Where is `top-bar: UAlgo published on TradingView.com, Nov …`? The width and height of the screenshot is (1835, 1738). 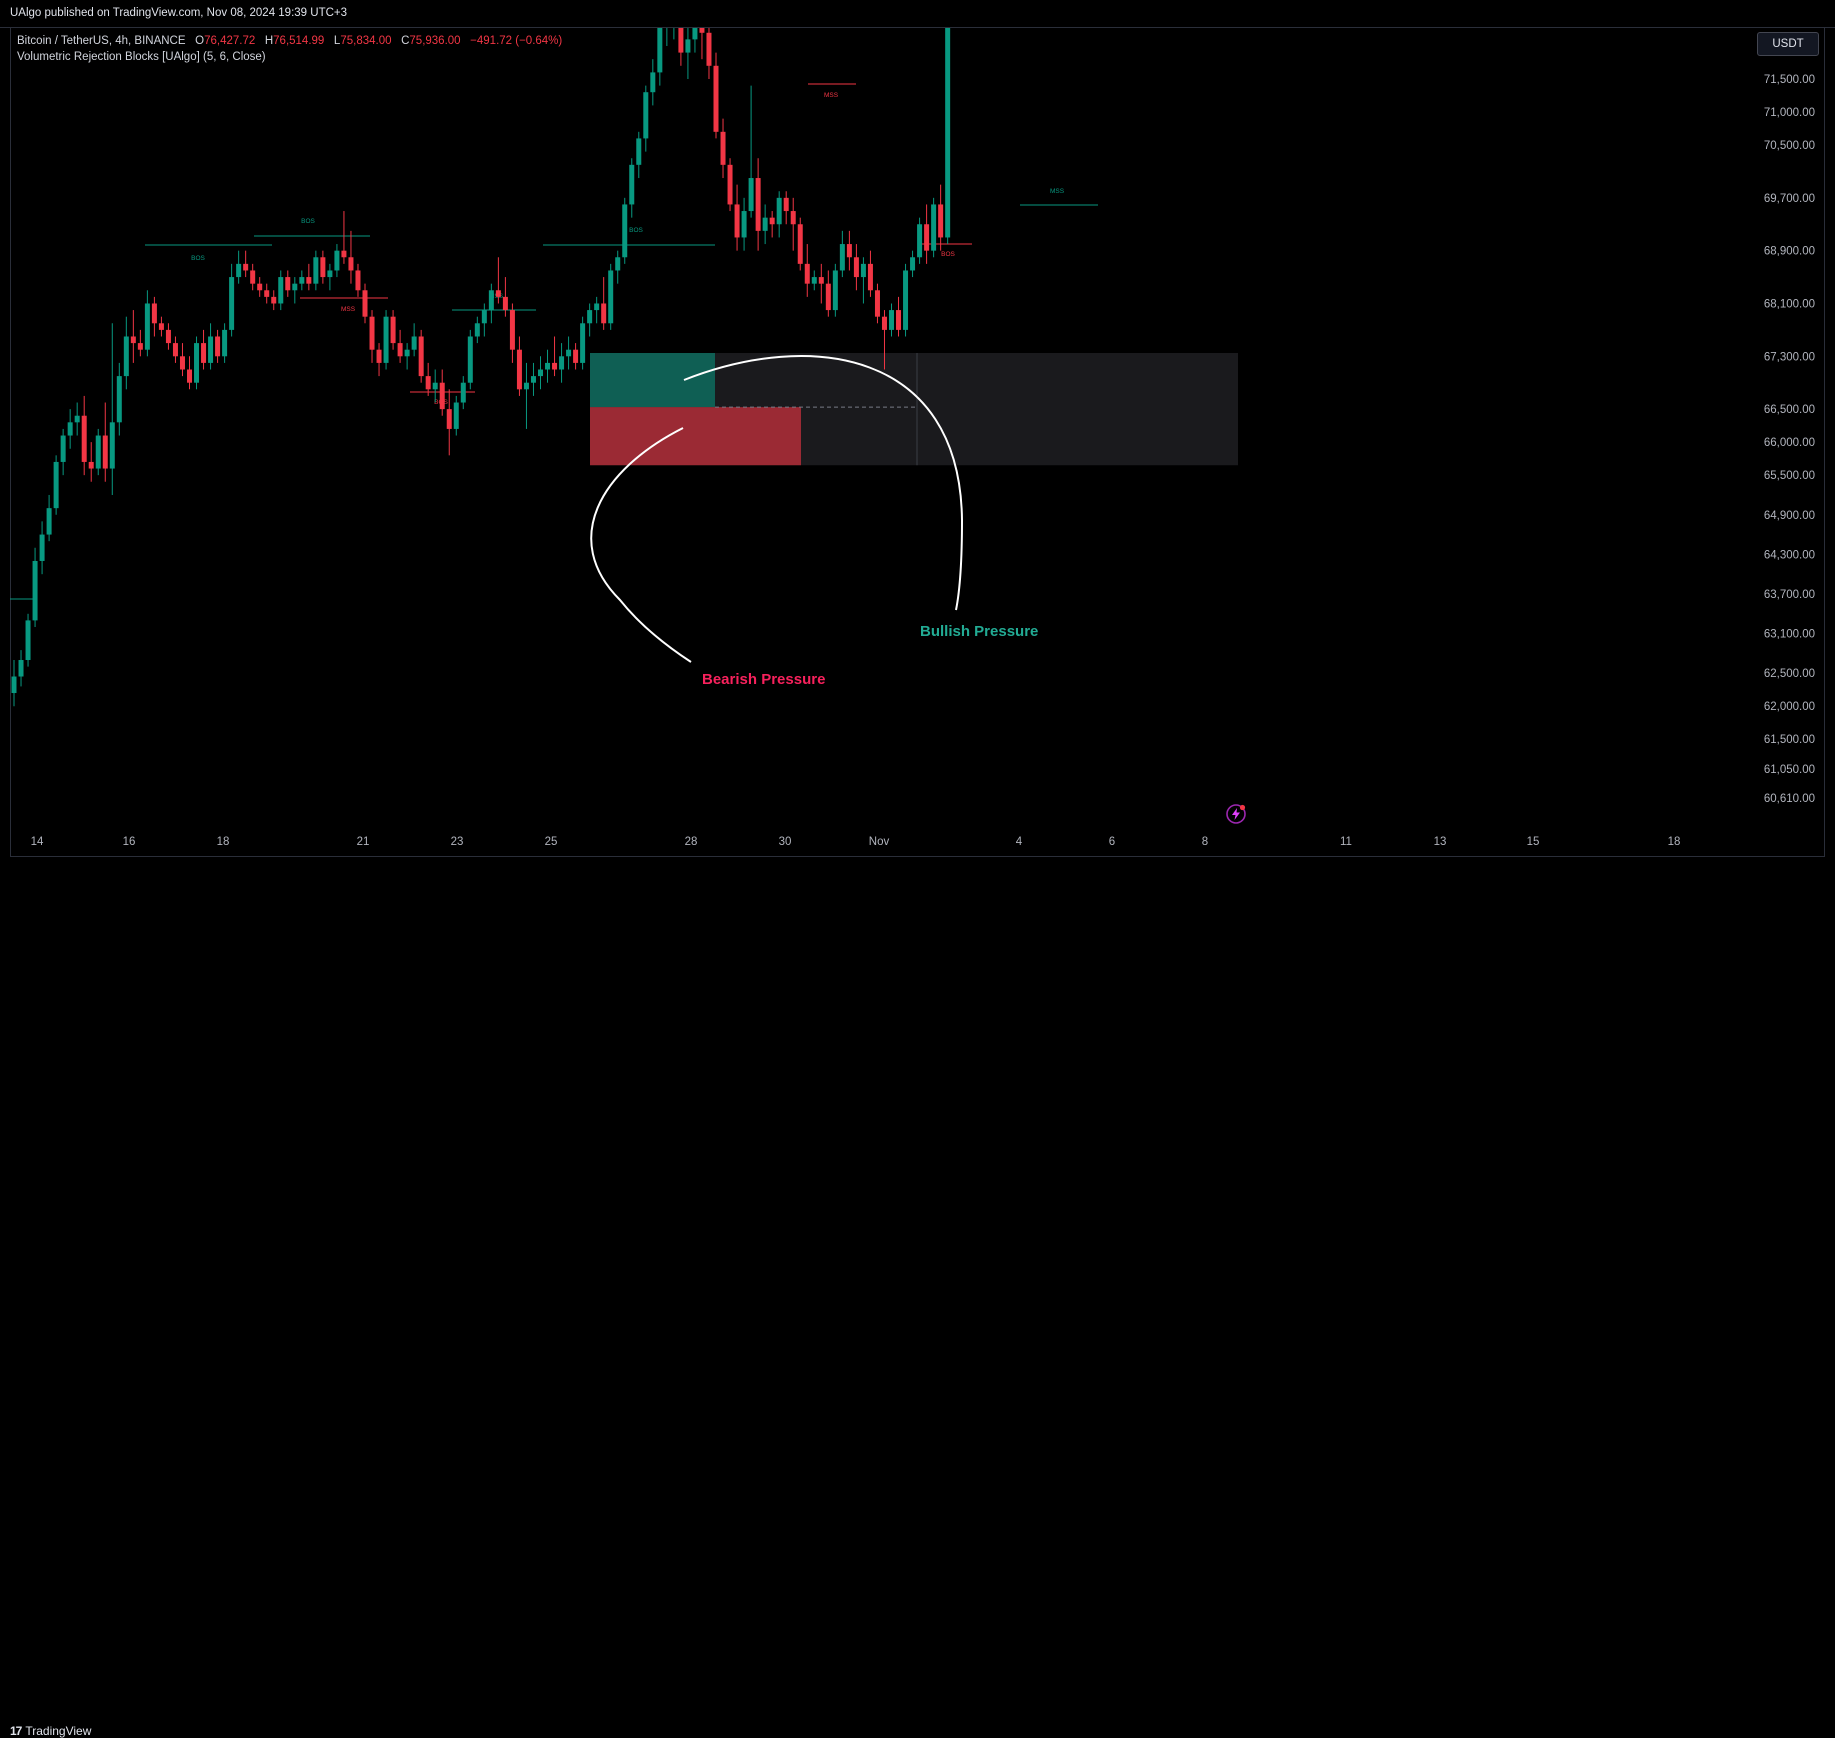 top-bar: UAlgo published on TradingView.com, Nov … is located at coordinates (917, 14).